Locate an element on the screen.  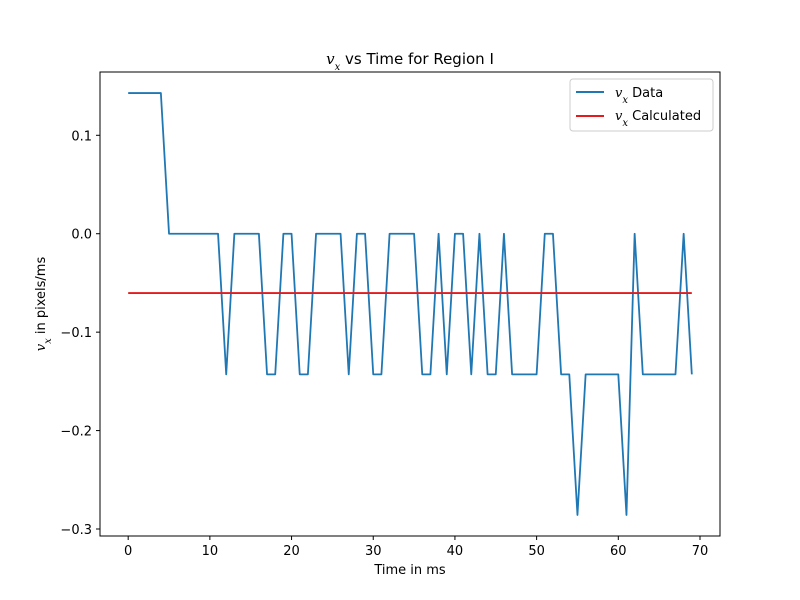
legend-box is located at coordinates (641, 105).